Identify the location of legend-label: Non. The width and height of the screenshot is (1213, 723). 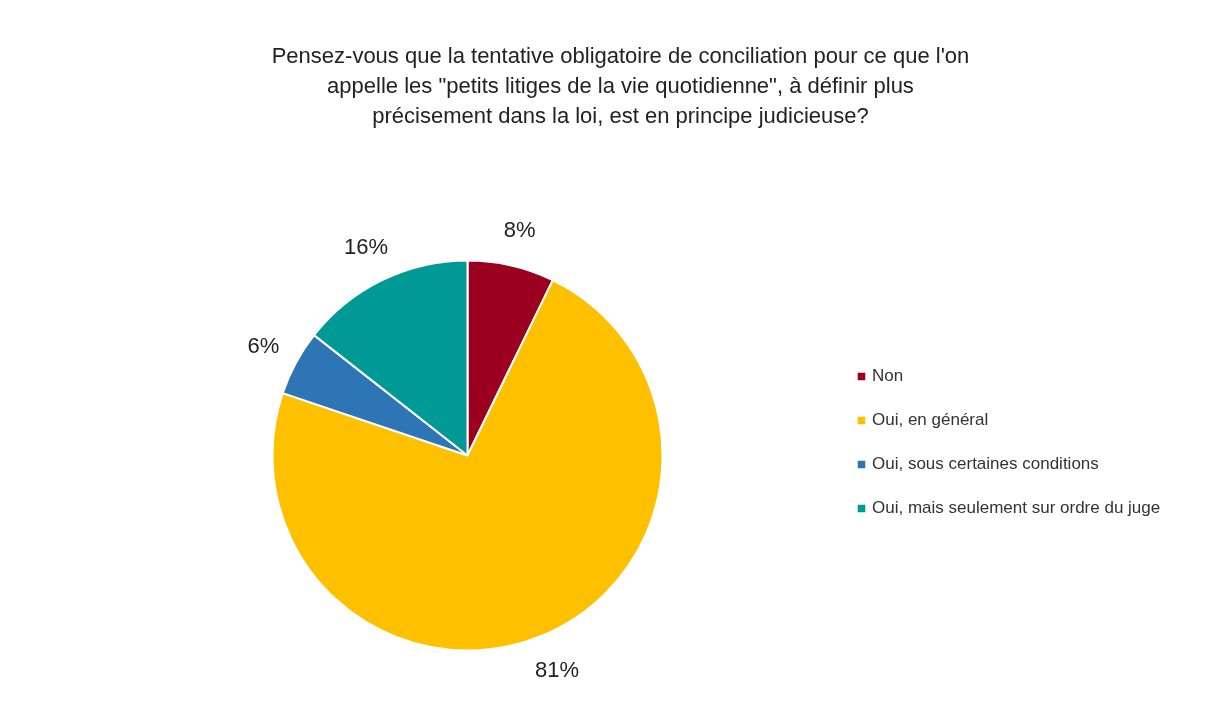
(888, 376).